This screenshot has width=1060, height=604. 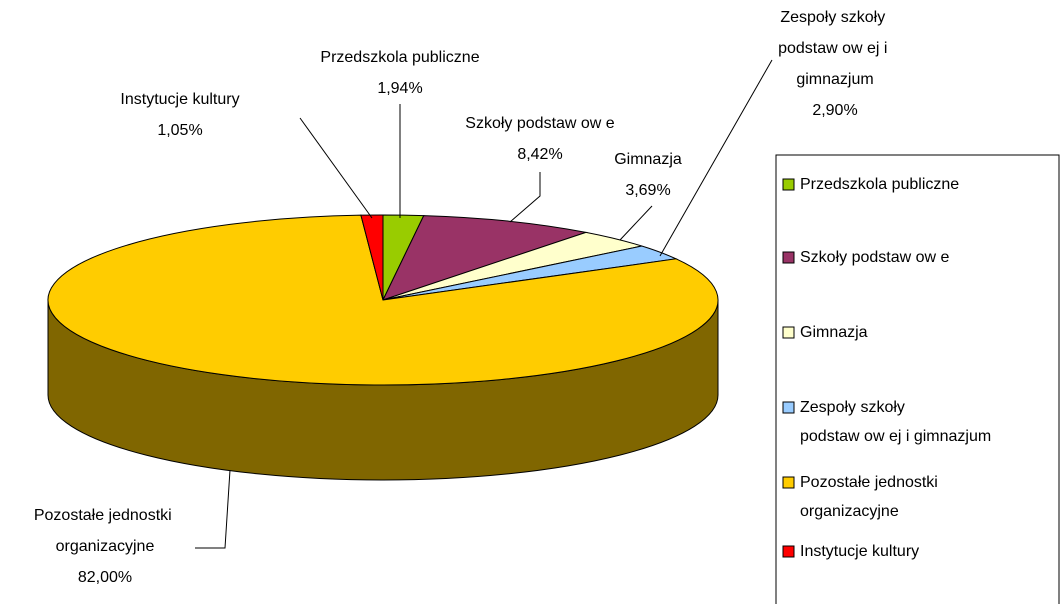 I want to click on data-label-name: Instytucje kultury, so click(x=179, y=99).